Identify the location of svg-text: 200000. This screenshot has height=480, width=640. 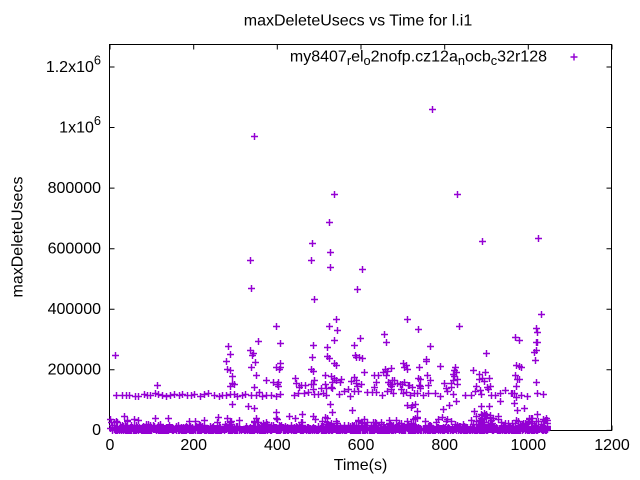
(74, 370).